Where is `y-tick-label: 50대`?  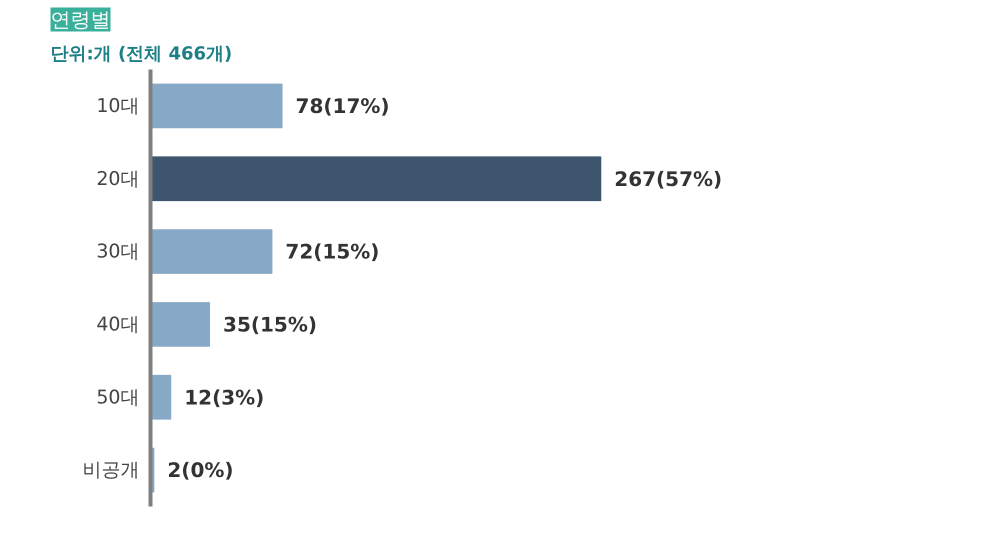
y-tick-label: 50대 is located at coordinates (118, 397).